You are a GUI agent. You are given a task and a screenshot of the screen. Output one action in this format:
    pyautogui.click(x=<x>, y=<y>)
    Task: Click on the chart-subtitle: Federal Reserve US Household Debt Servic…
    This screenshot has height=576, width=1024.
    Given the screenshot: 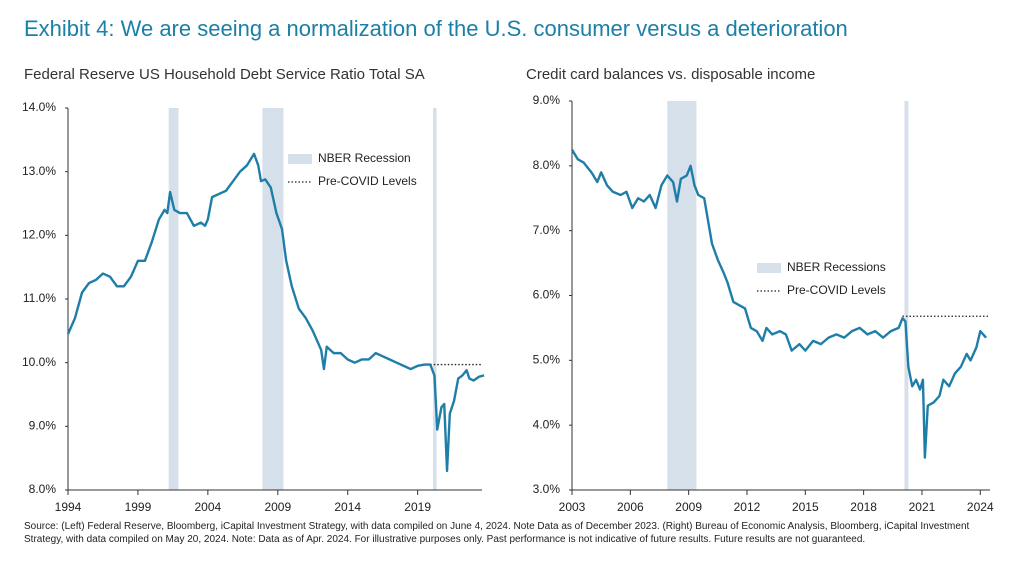 What is the action you would take?
    pyautogui.click(x=224, y=74)
    